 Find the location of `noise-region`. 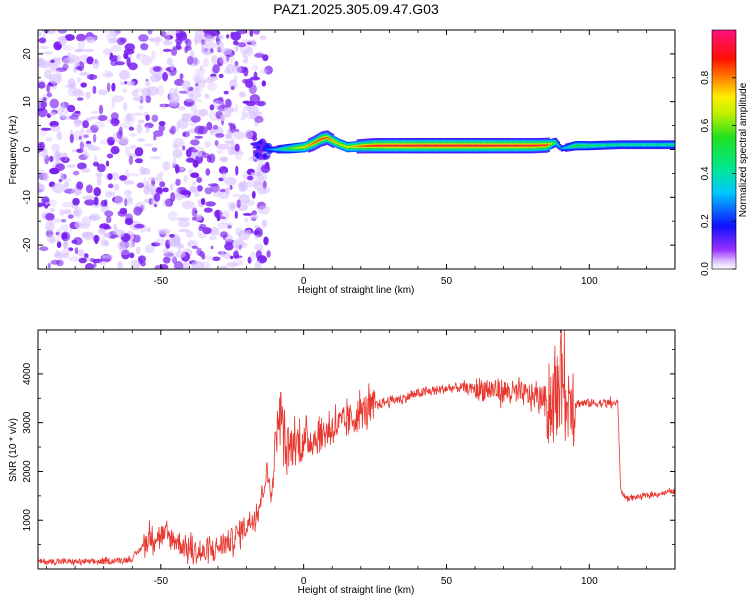

noise-region is located at coordinates (155, 149).